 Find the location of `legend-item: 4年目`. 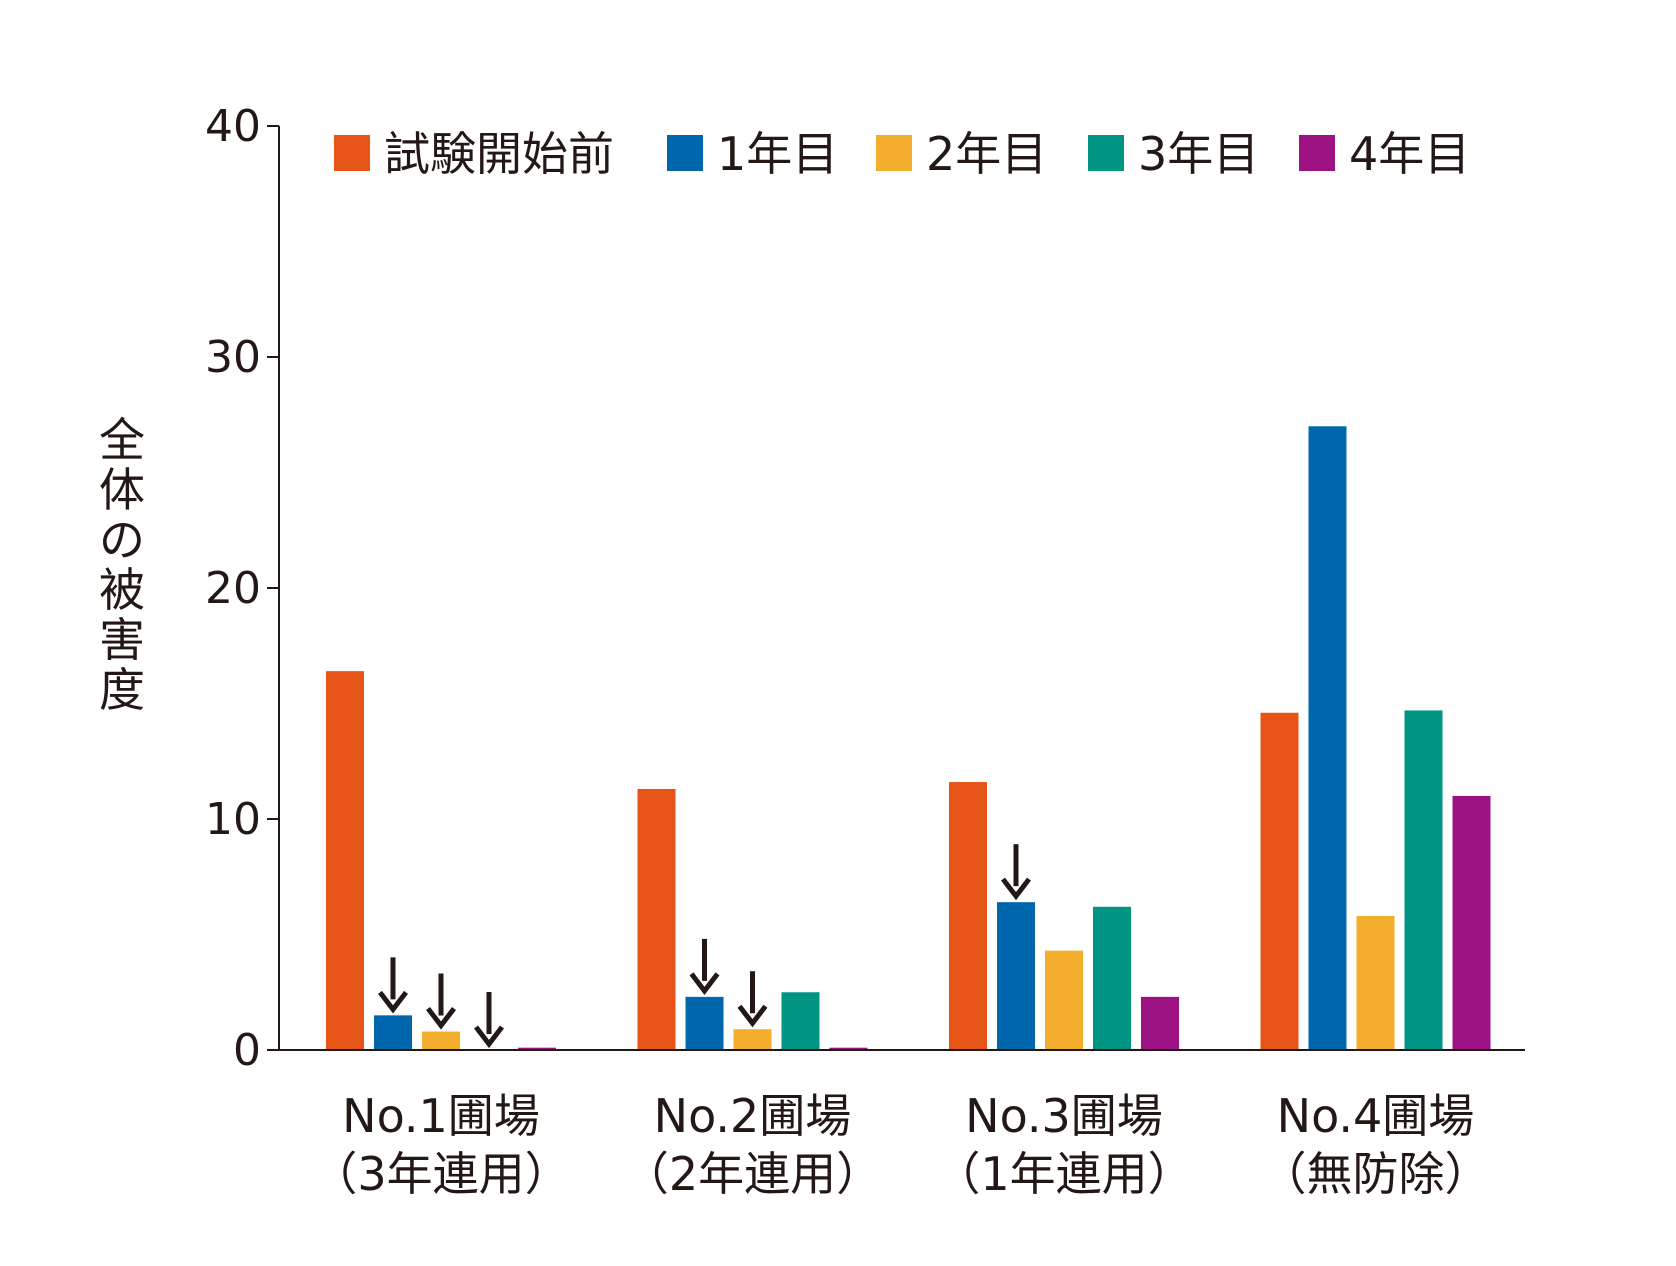

legend-item: 4年目 is located at coordinates (1384, 154).